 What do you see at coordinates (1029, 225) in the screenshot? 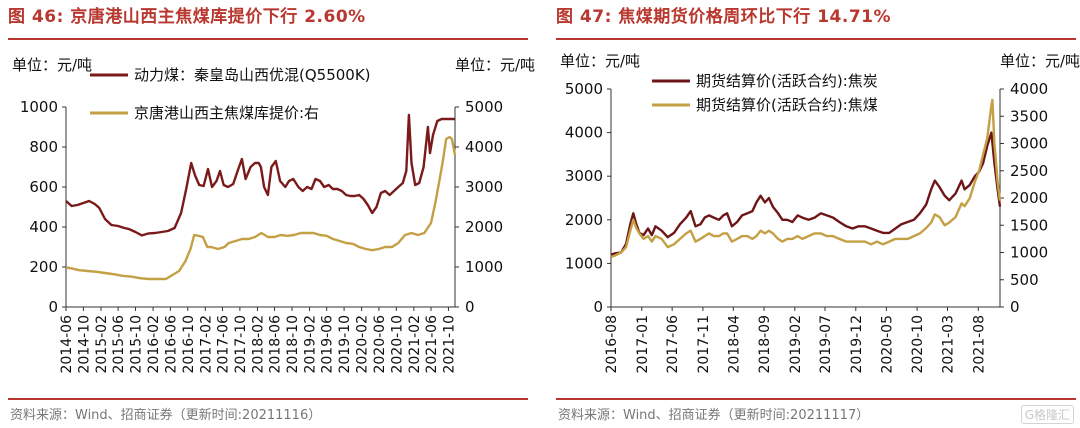
I see `right-tick-label: 1500` at bounding box center [1029, 225].